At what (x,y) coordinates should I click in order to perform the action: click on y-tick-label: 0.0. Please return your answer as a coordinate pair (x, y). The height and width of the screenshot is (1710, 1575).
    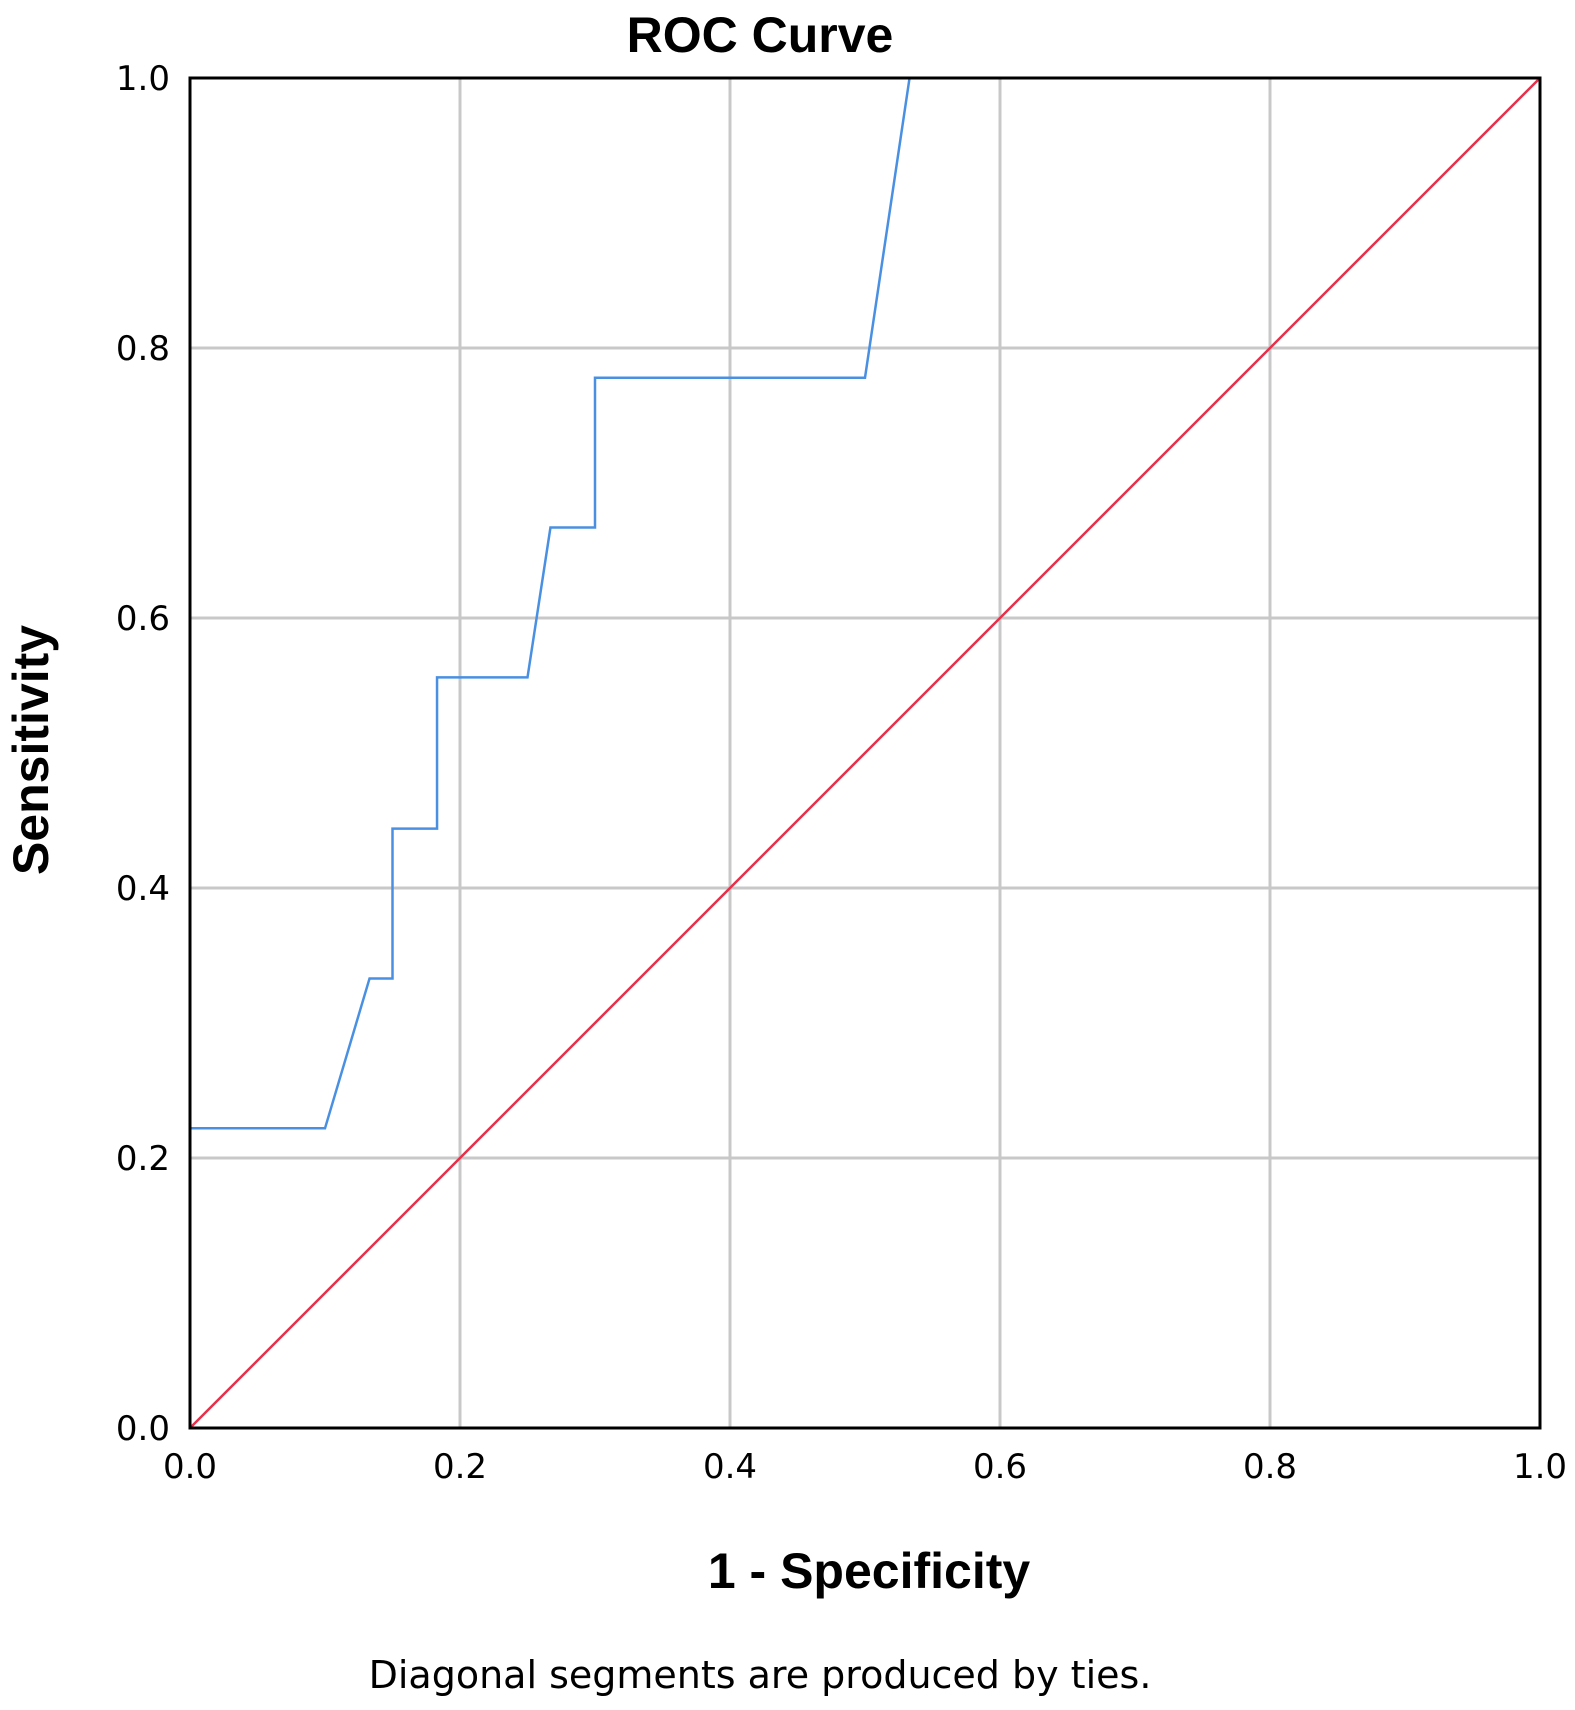
    Looking at the image, I should click on (143, 1429).